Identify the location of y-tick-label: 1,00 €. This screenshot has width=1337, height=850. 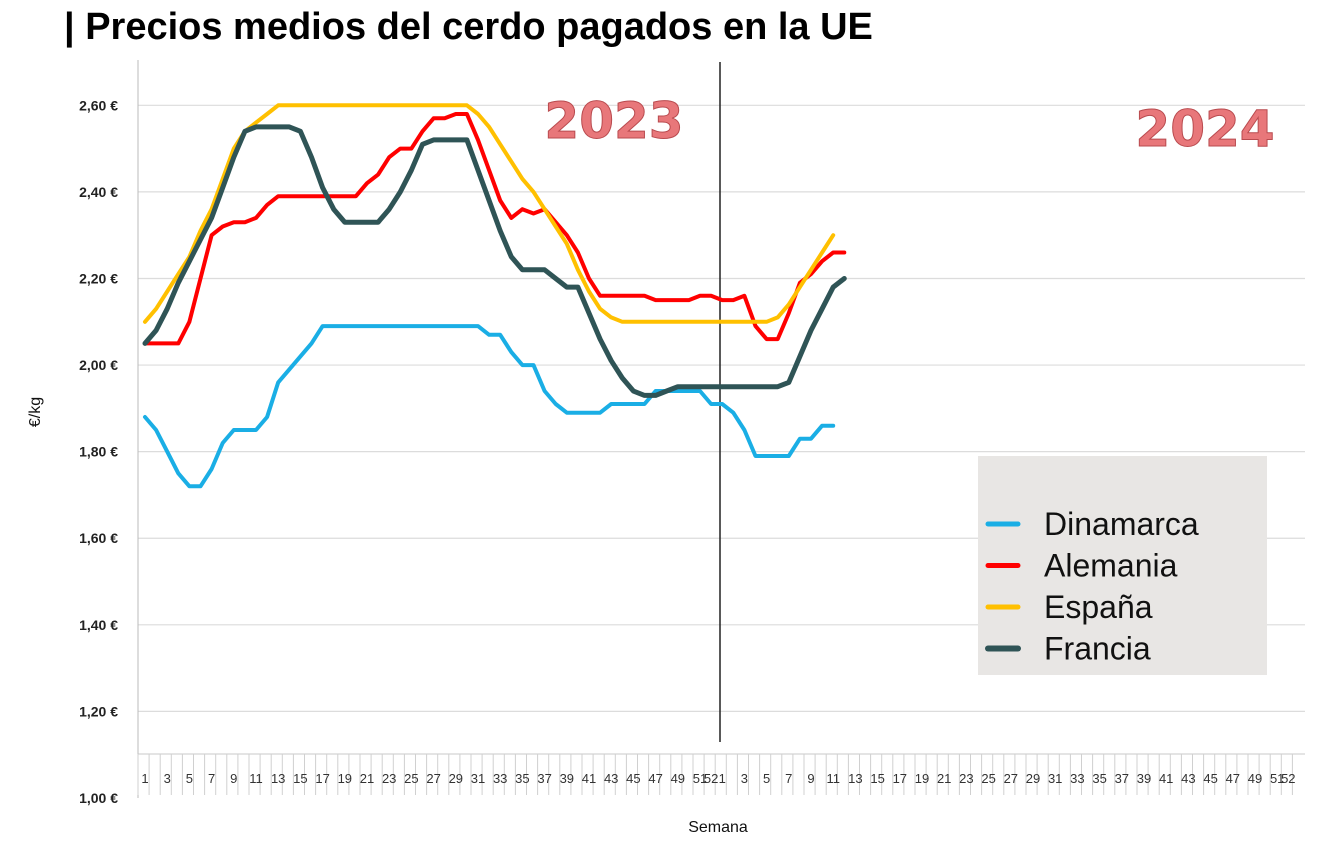
(98, 798).